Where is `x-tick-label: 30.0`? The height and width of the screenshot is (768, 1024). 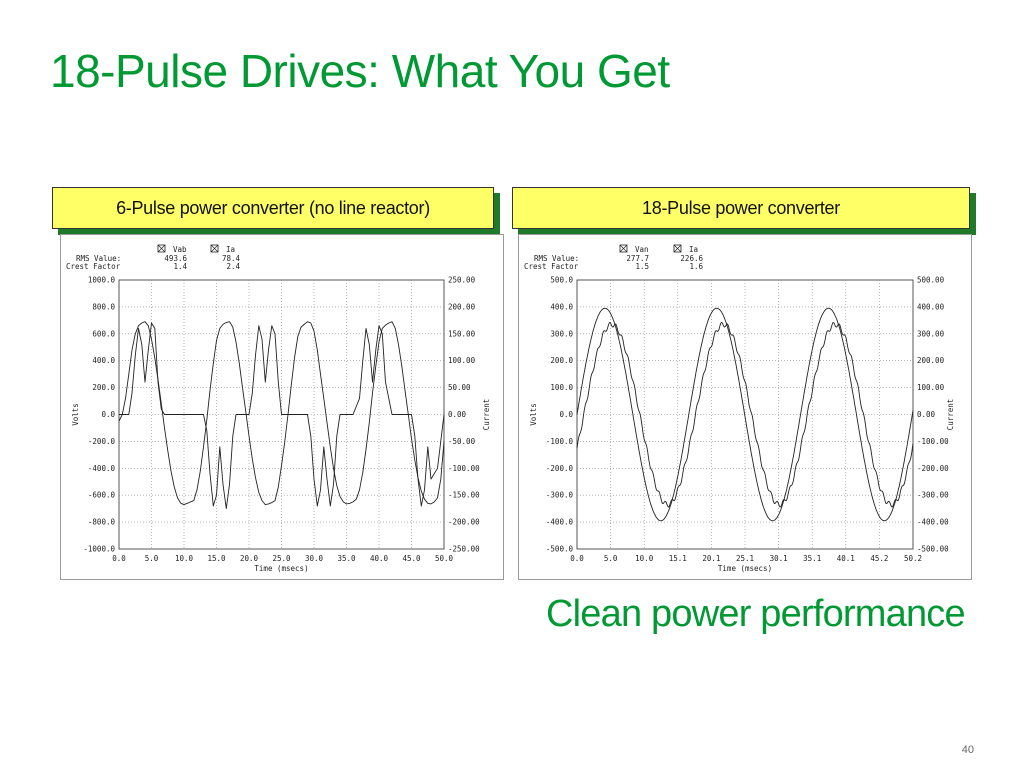
x-tick-label: 30.0 is located at coordinates (314, 558).